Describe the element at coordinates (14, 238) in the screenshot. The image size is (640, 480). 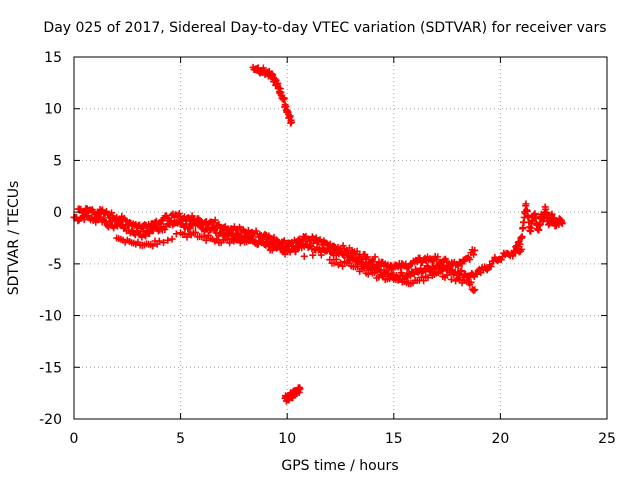
I see `y-axis-label: SDTVAR / TECUs` at that location.